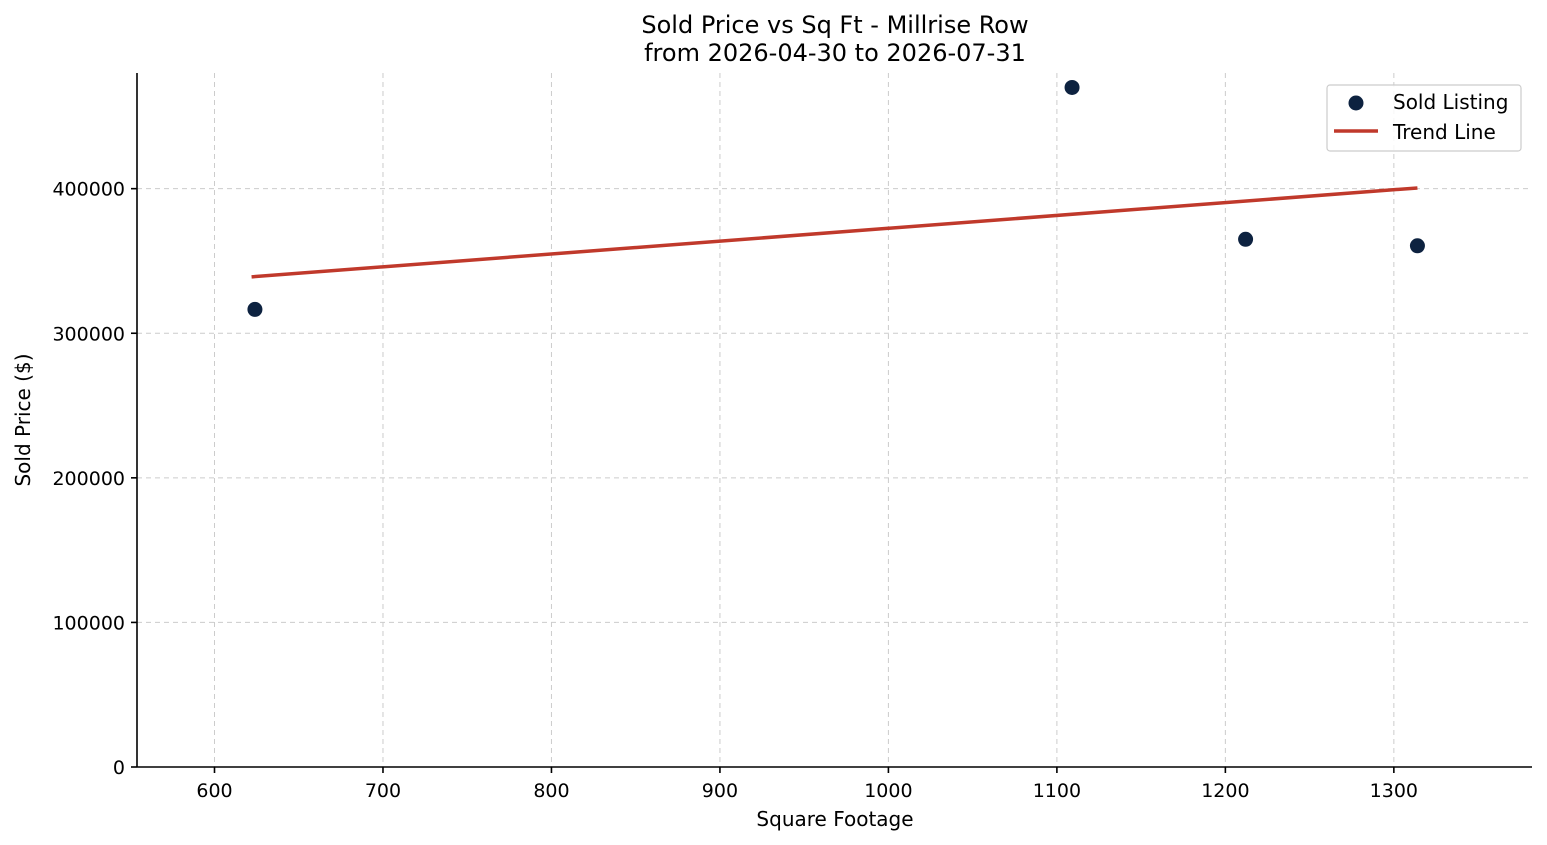  I want to click on legend-frame, so click(1424, 118).